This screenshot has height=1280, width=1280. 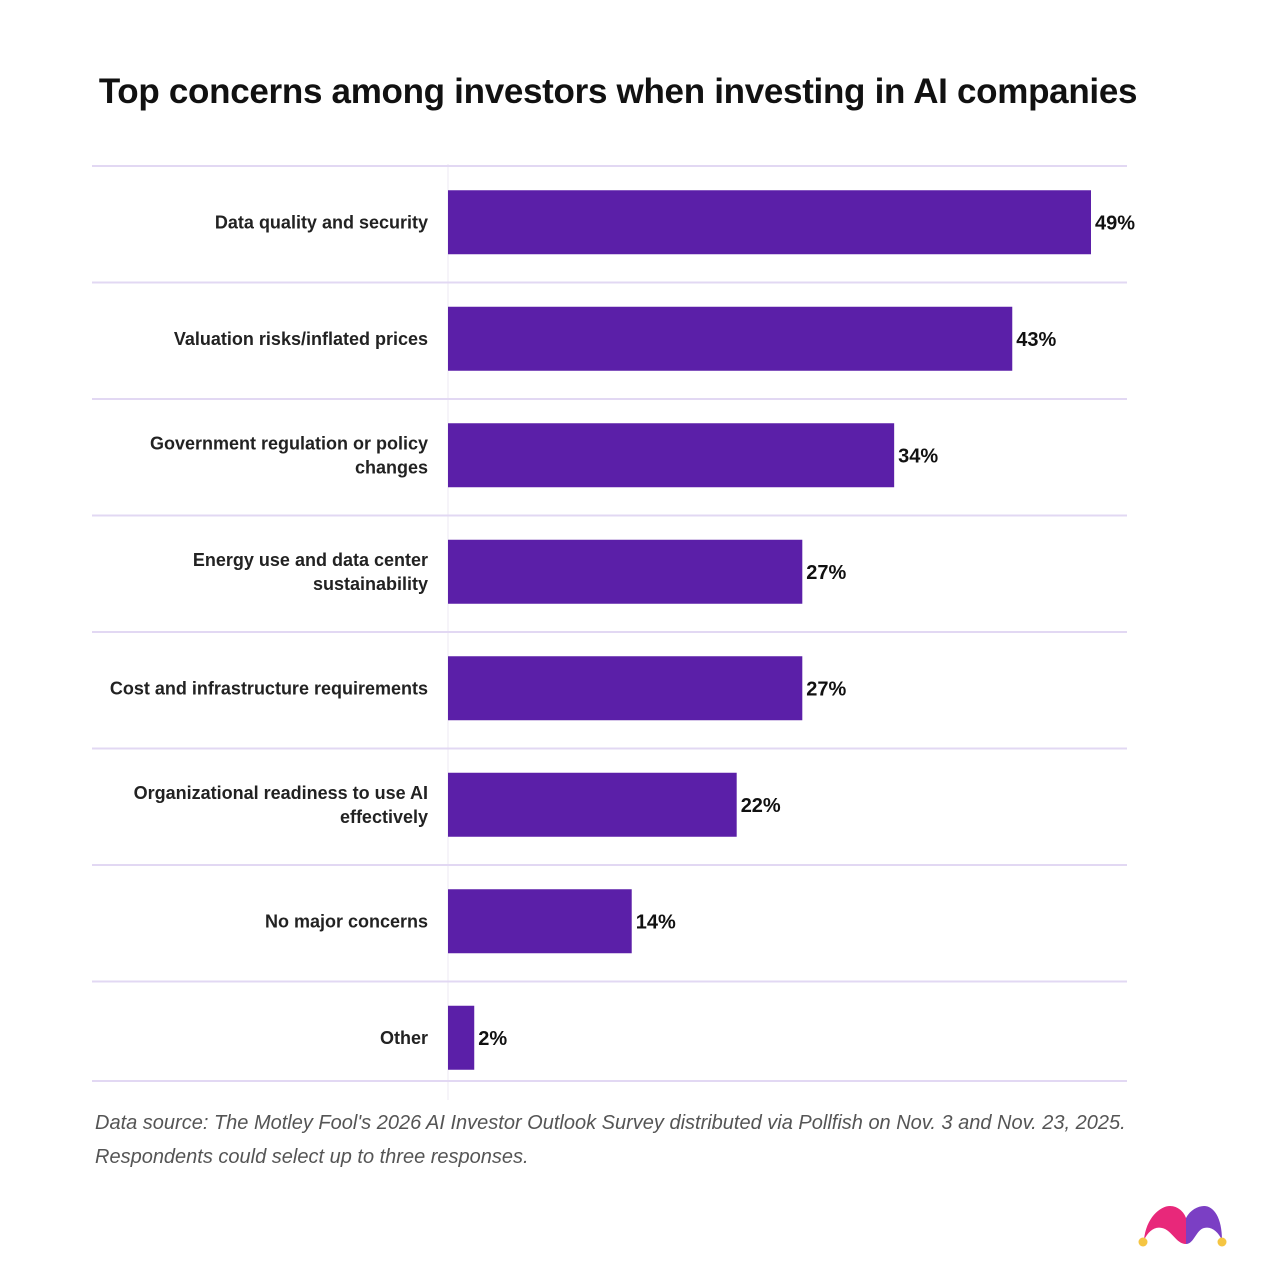 What do you see at coordinates (1115, 223) in the screenshot?
I see `data-label: 49%` at bounding box center [1115, 223].